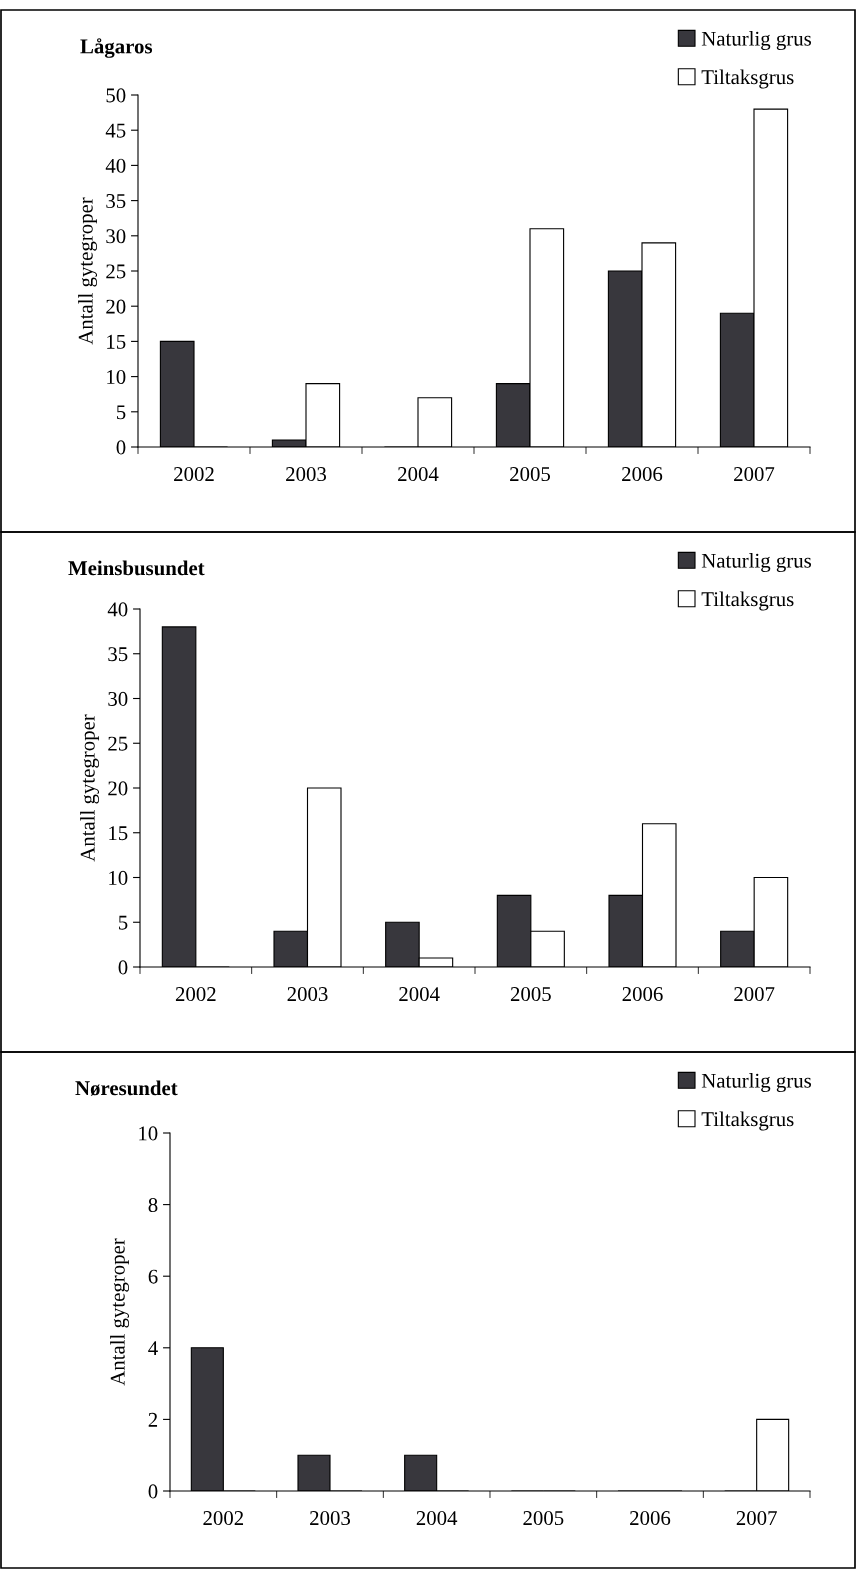 The image size is (856, 1569). I want to click on y-tick-label: 4, so click(153, 1348).